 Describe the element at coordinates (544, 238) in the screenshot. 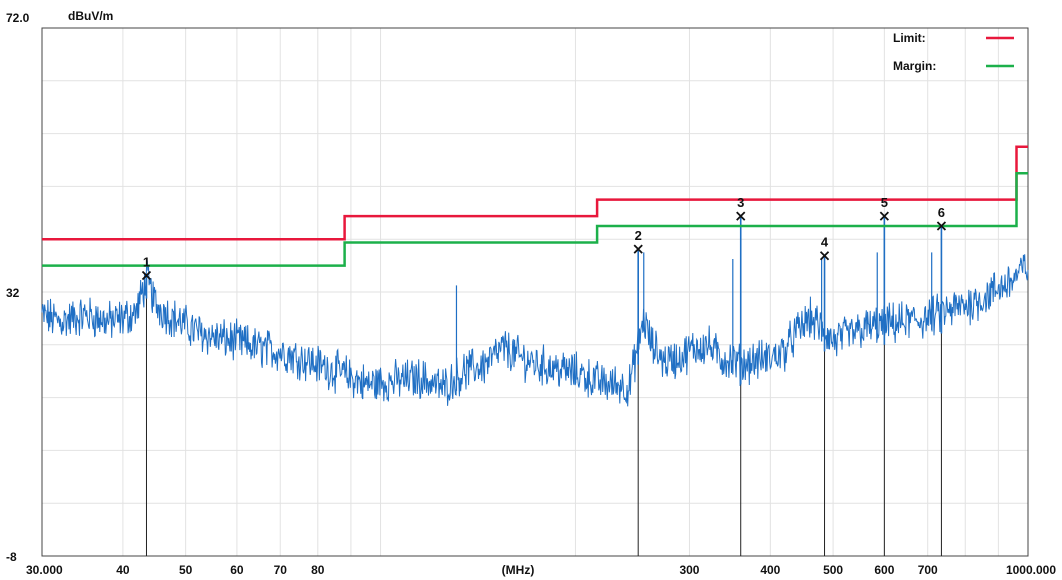

I see `markers: 1 2 3 4 5 6` at that location.